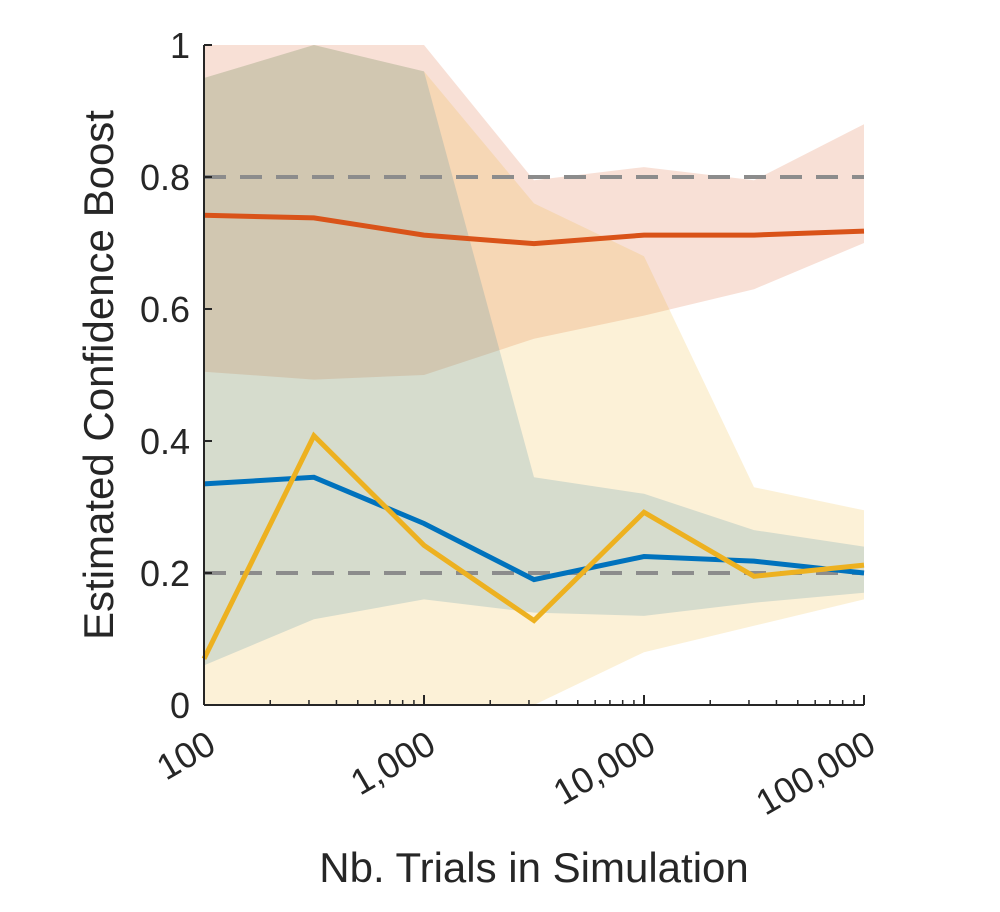  I want to click on x-tick-label: 1,000, so click(392, 762).